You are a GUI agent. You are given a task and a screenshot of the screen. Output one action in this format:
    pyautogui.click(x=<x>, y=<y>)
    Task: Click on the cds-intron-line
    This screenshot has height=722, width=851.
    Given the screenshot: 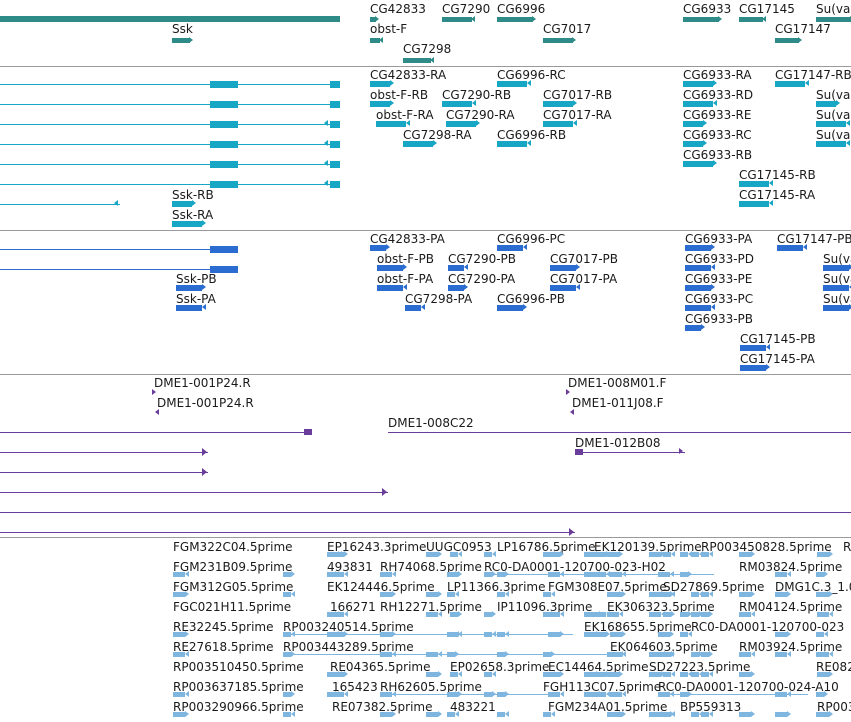 What is the action you would take?
    pyautogui.click(x=119, y=269)
    